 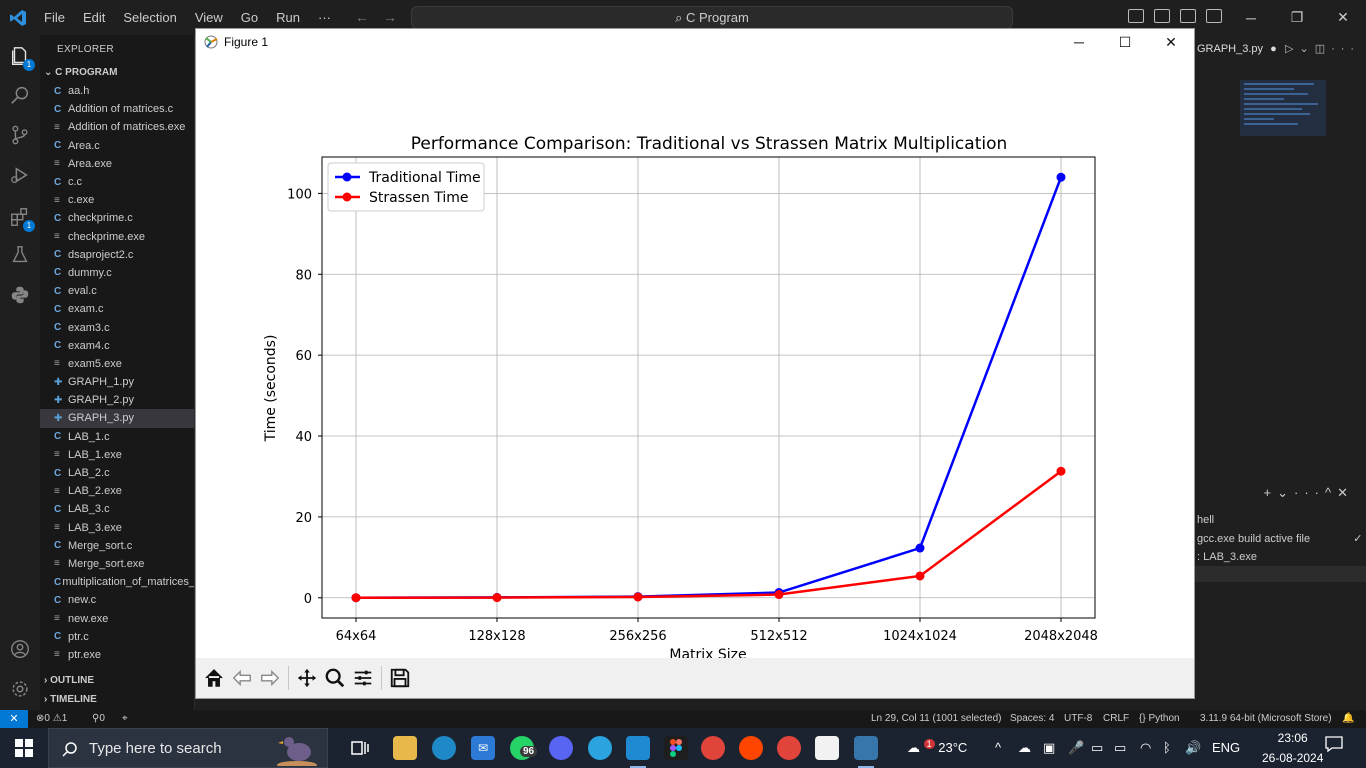 I want to click on menu-selection: Selection, so click(x=150, y=17).